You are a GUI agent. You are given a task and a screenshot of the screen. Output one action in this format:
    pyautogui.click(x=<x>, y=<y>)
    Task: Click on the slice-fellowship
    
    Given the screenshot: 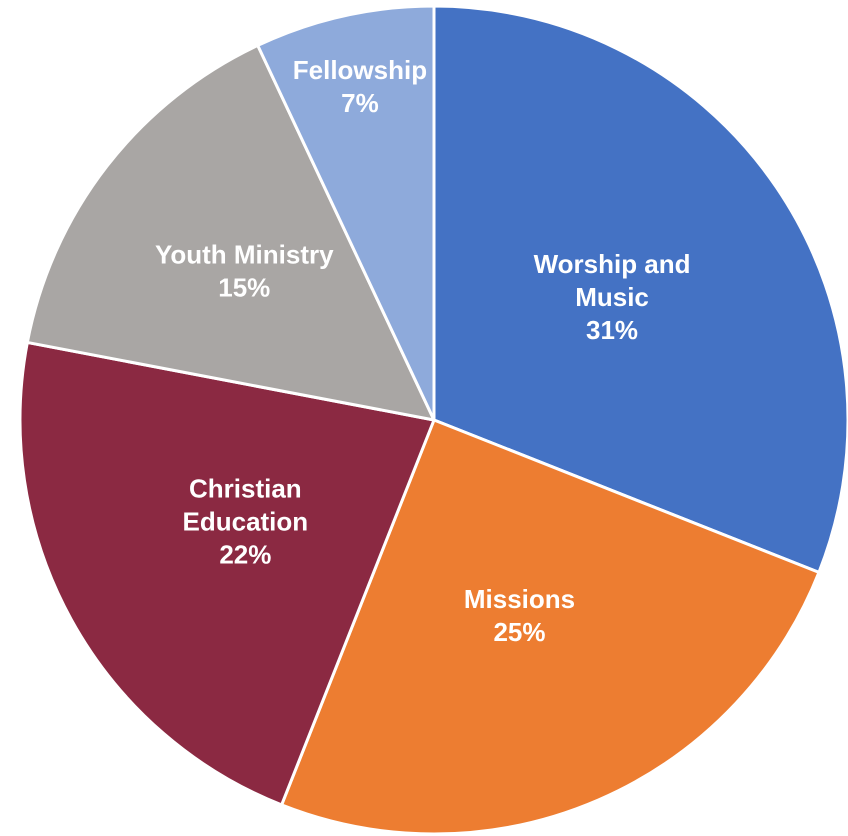 What is the action you would take?
    pyautogui.click(x=346, y=213)
    